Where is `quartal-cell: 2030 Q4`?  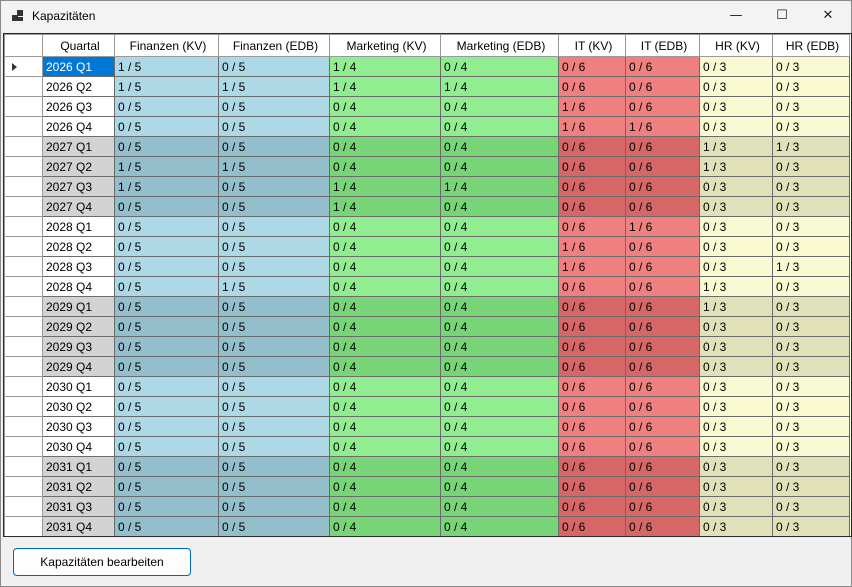 quartal-cell: 2030 Q4 is located at coordinates (78, 446).